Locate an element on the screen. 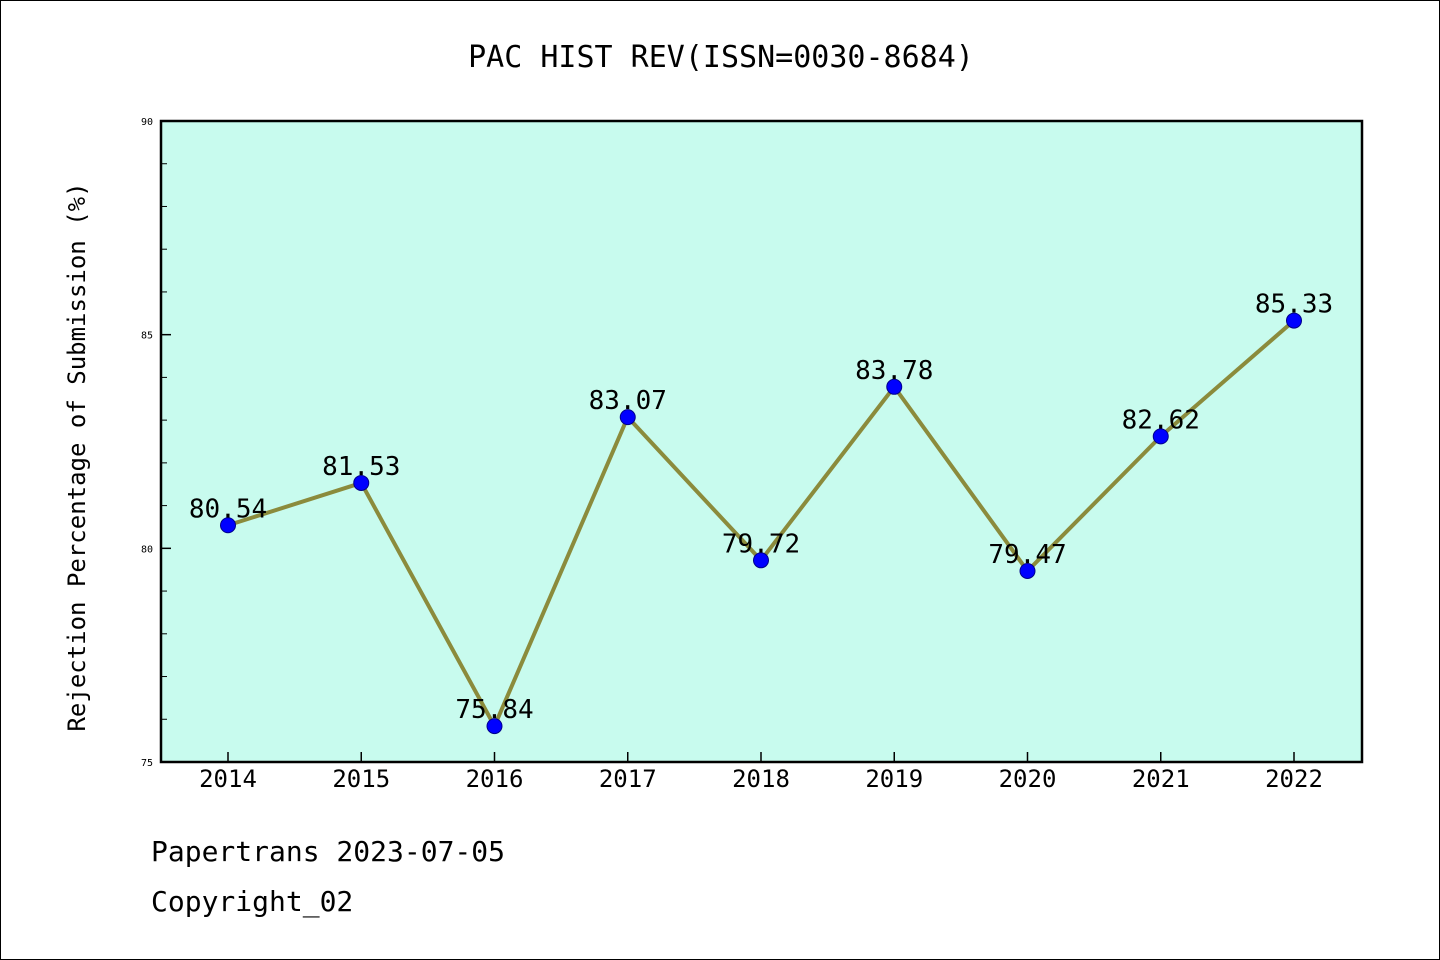  x-tick-label: 2018 is located at coordinates (761, 779).